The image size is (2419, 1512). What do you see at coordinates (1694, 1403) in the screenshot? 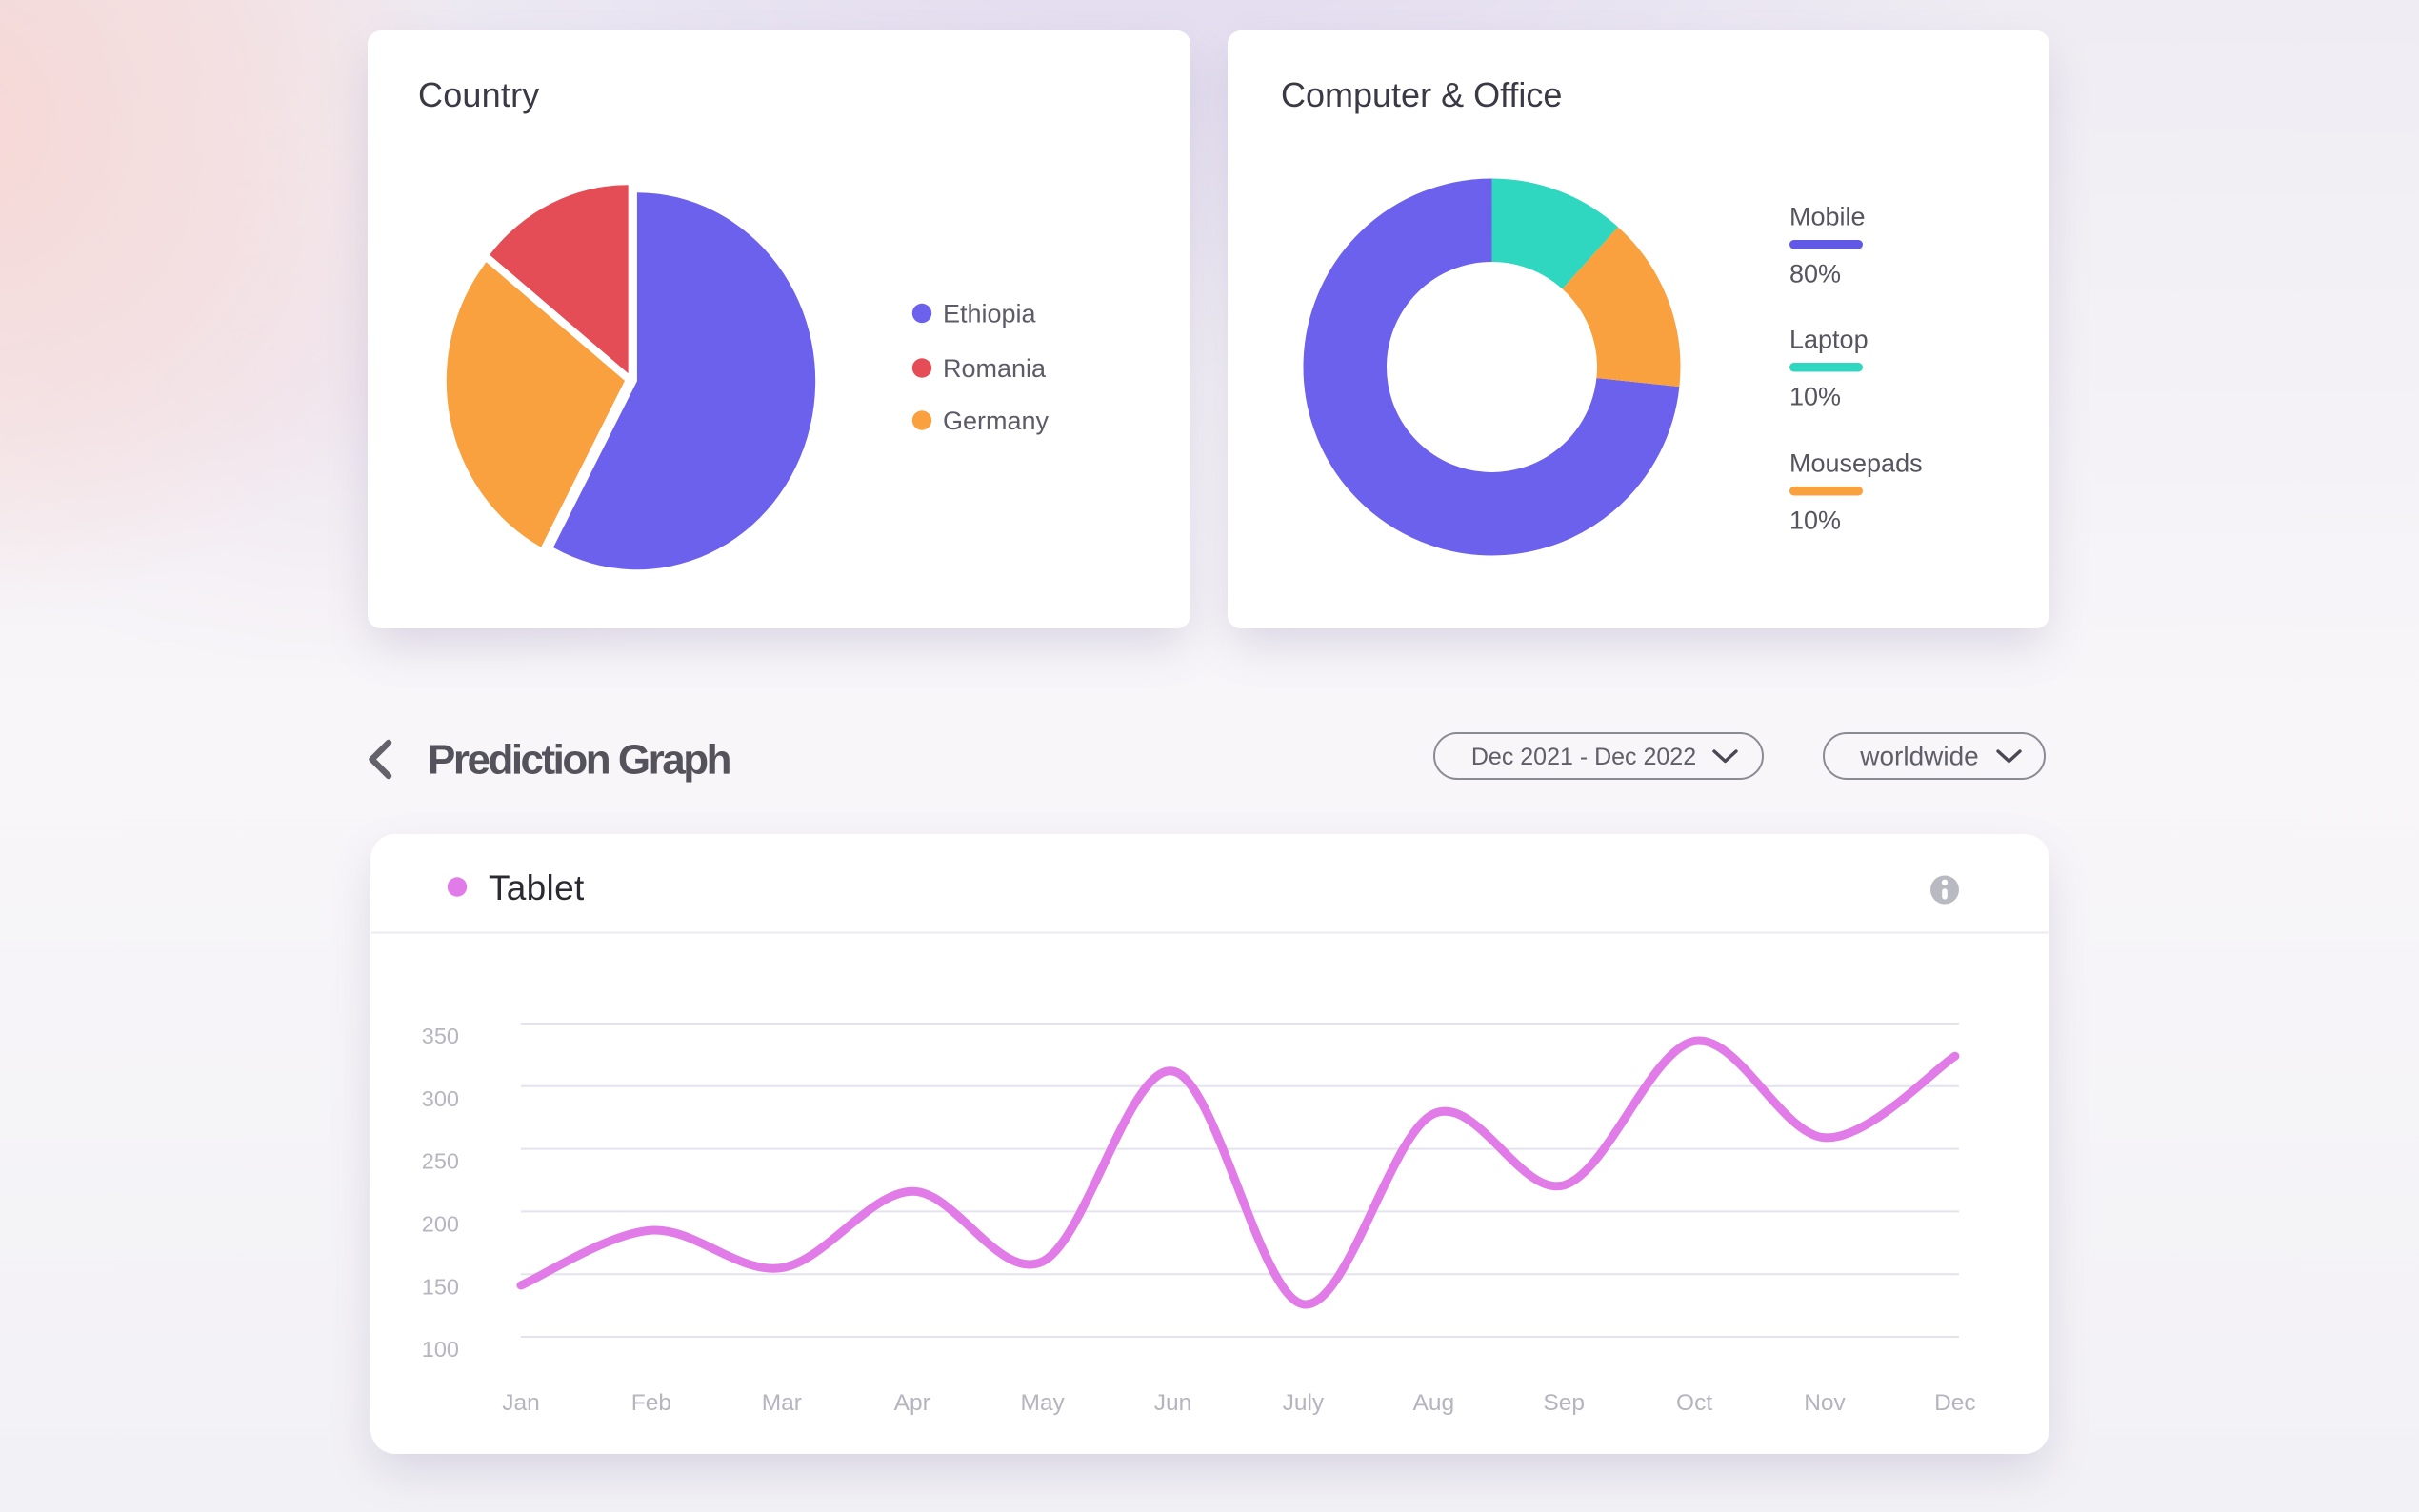
I see `svg-text: Oct` at bounding box center [1694, 1403].